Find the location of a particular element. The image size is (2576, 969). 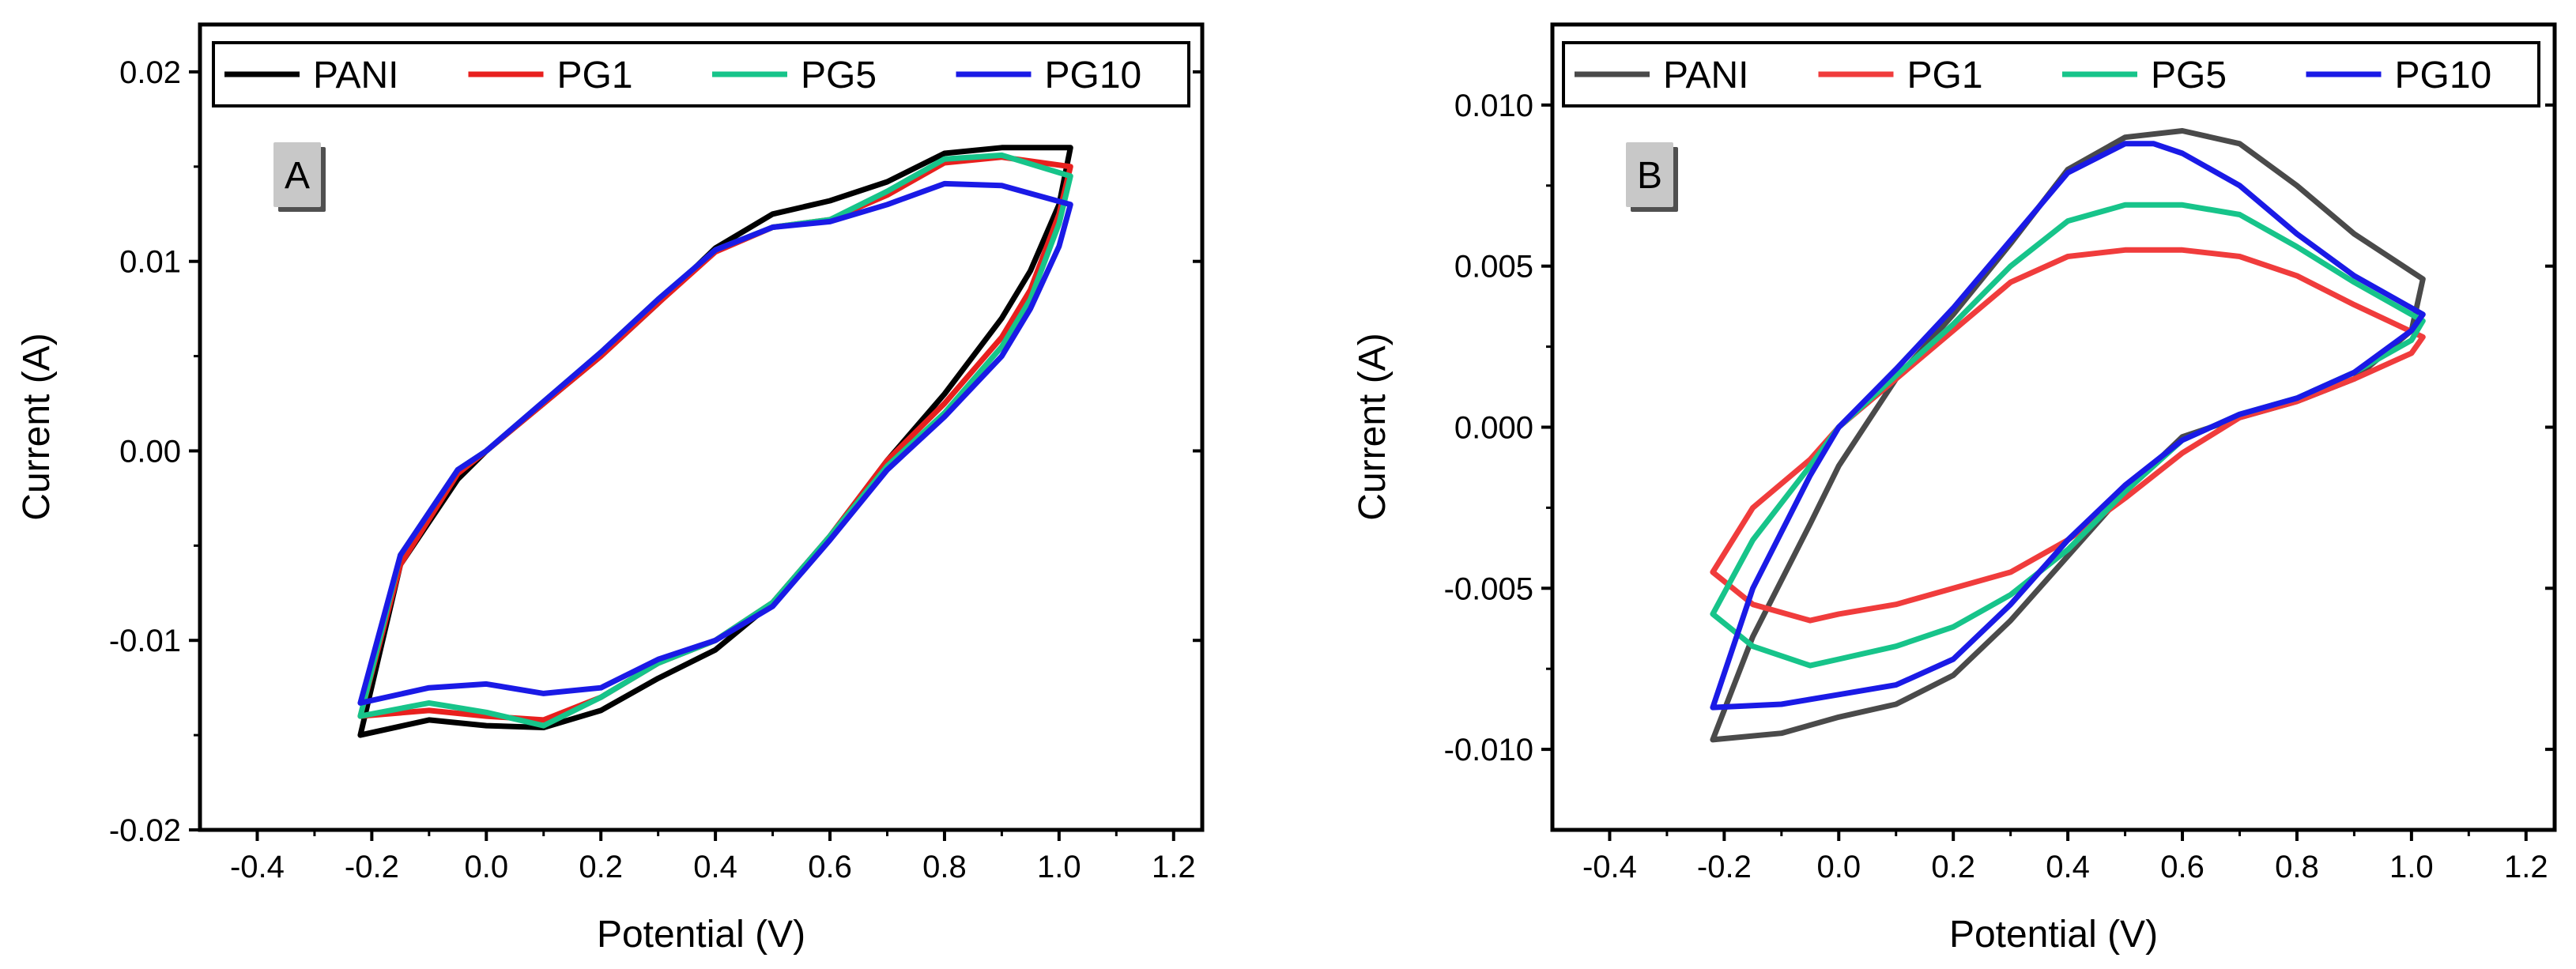

panel-label-box: A is located at coordinates (299, 177).